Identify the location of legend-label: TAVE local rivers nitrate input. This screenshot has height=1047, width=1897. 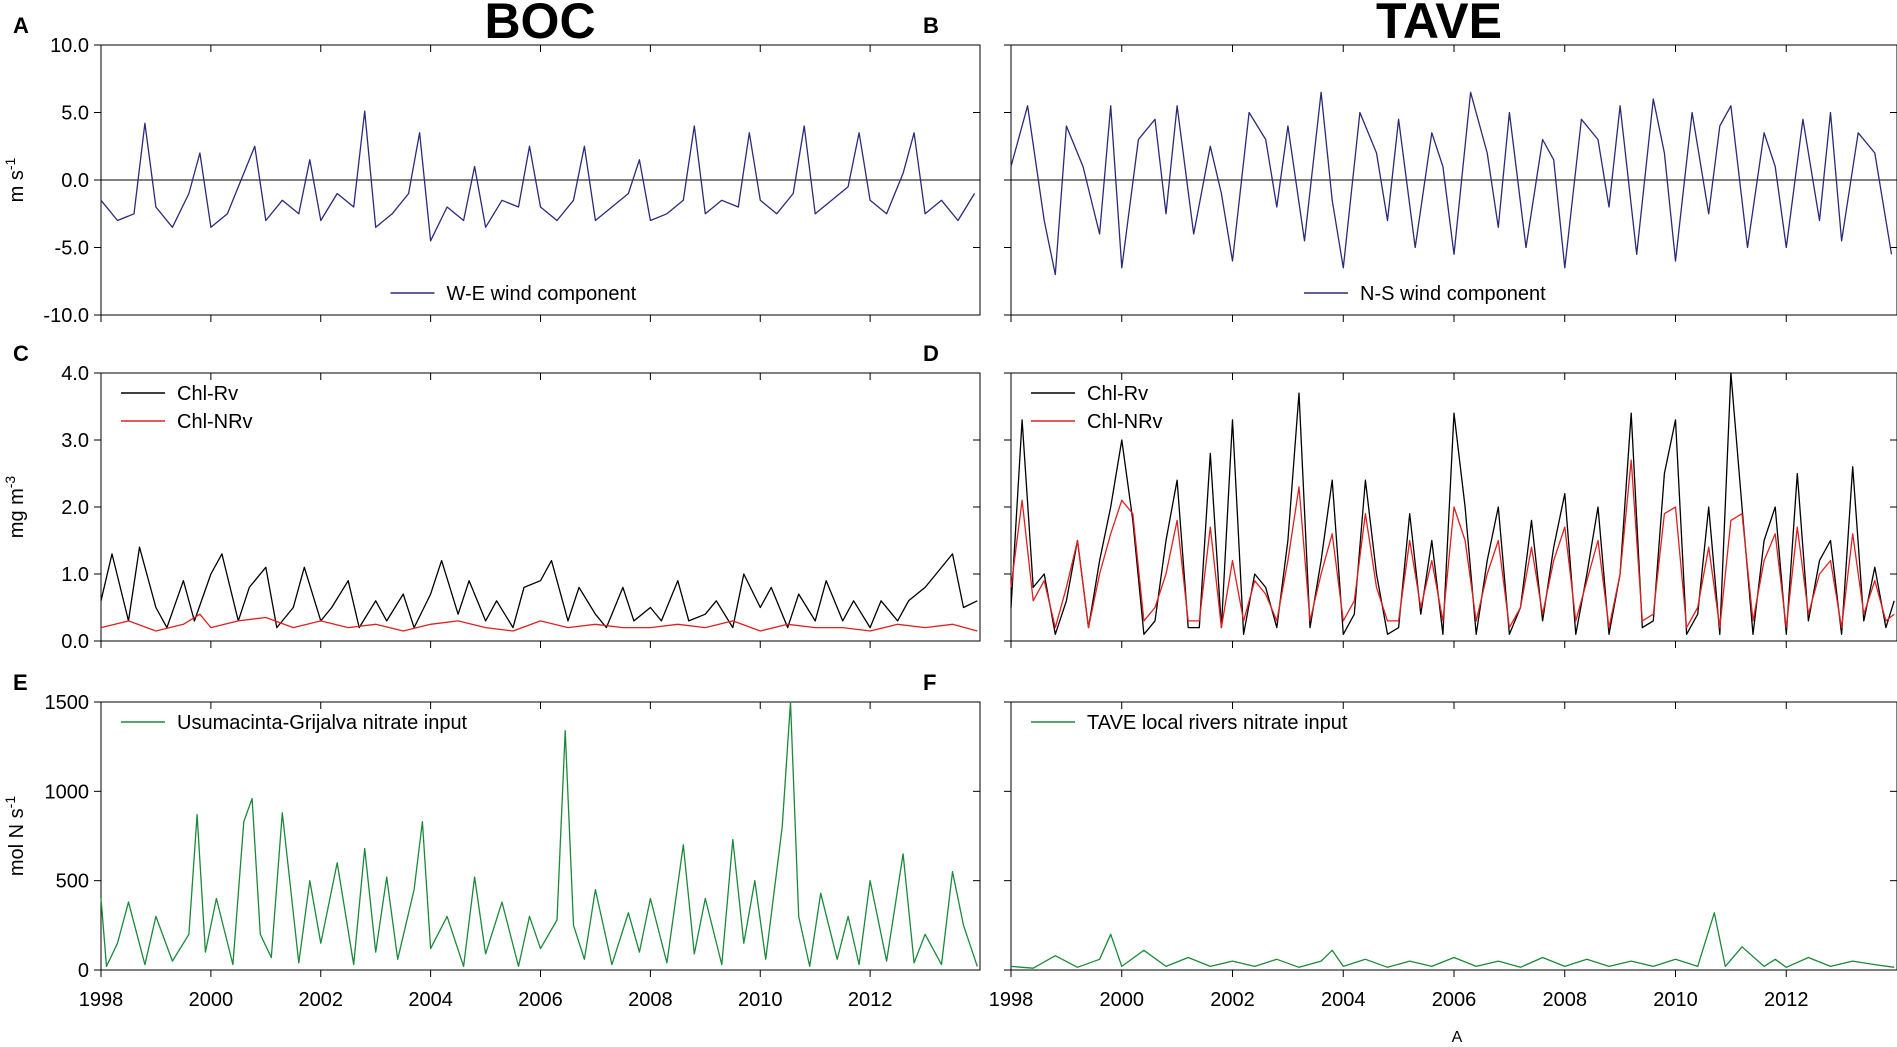
(1217, 723).